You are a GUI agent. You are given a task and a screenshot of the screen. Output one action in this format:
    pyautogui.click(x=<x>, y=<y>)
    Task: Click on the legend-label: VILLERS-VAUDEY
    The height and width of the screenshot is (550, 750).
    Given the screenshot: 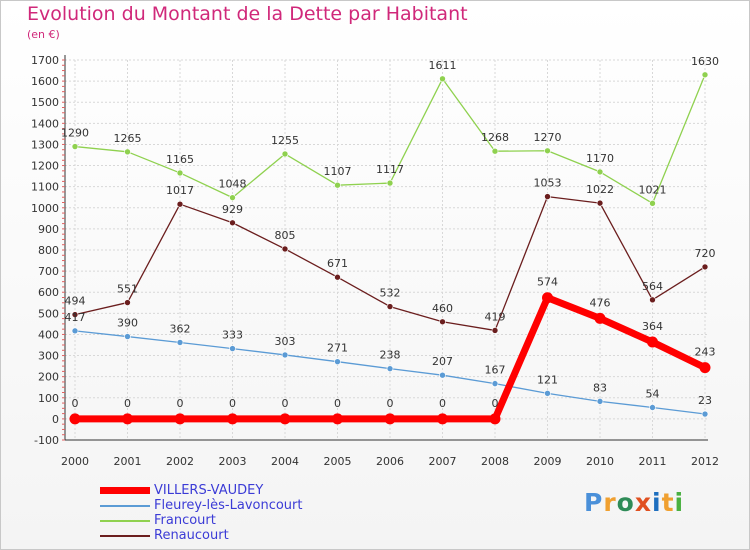 What is the action you would take?
    pyautogui.click(x=209, y=490)
    